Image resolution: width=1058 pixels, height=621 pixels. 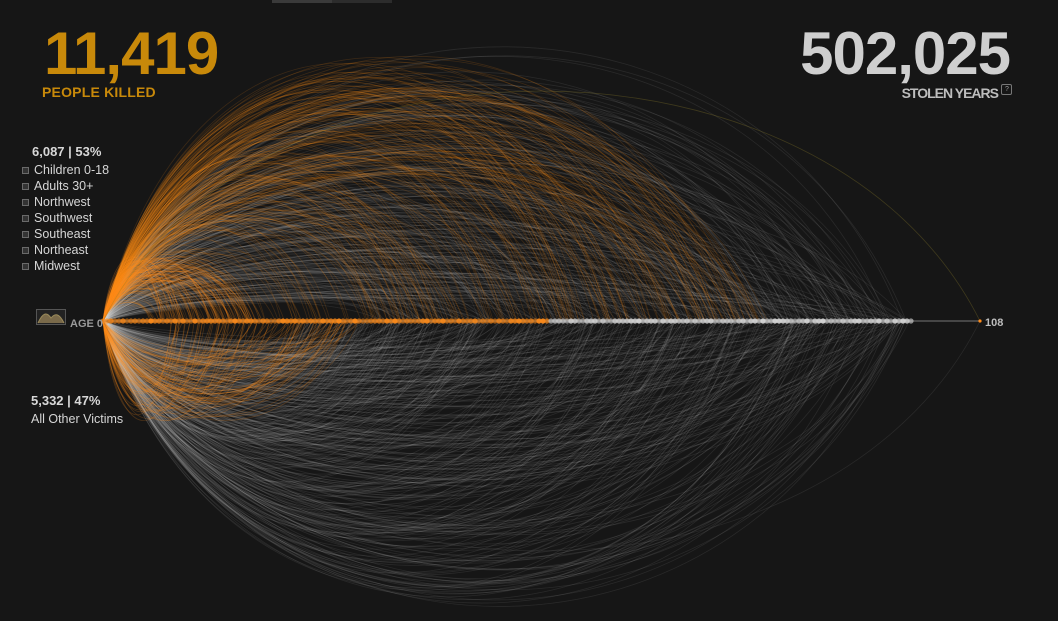 What do you see at coordinates (65, 170) in the screenshot?
I see `filter-children: Children 0-18` at bounding box center [65, 170].